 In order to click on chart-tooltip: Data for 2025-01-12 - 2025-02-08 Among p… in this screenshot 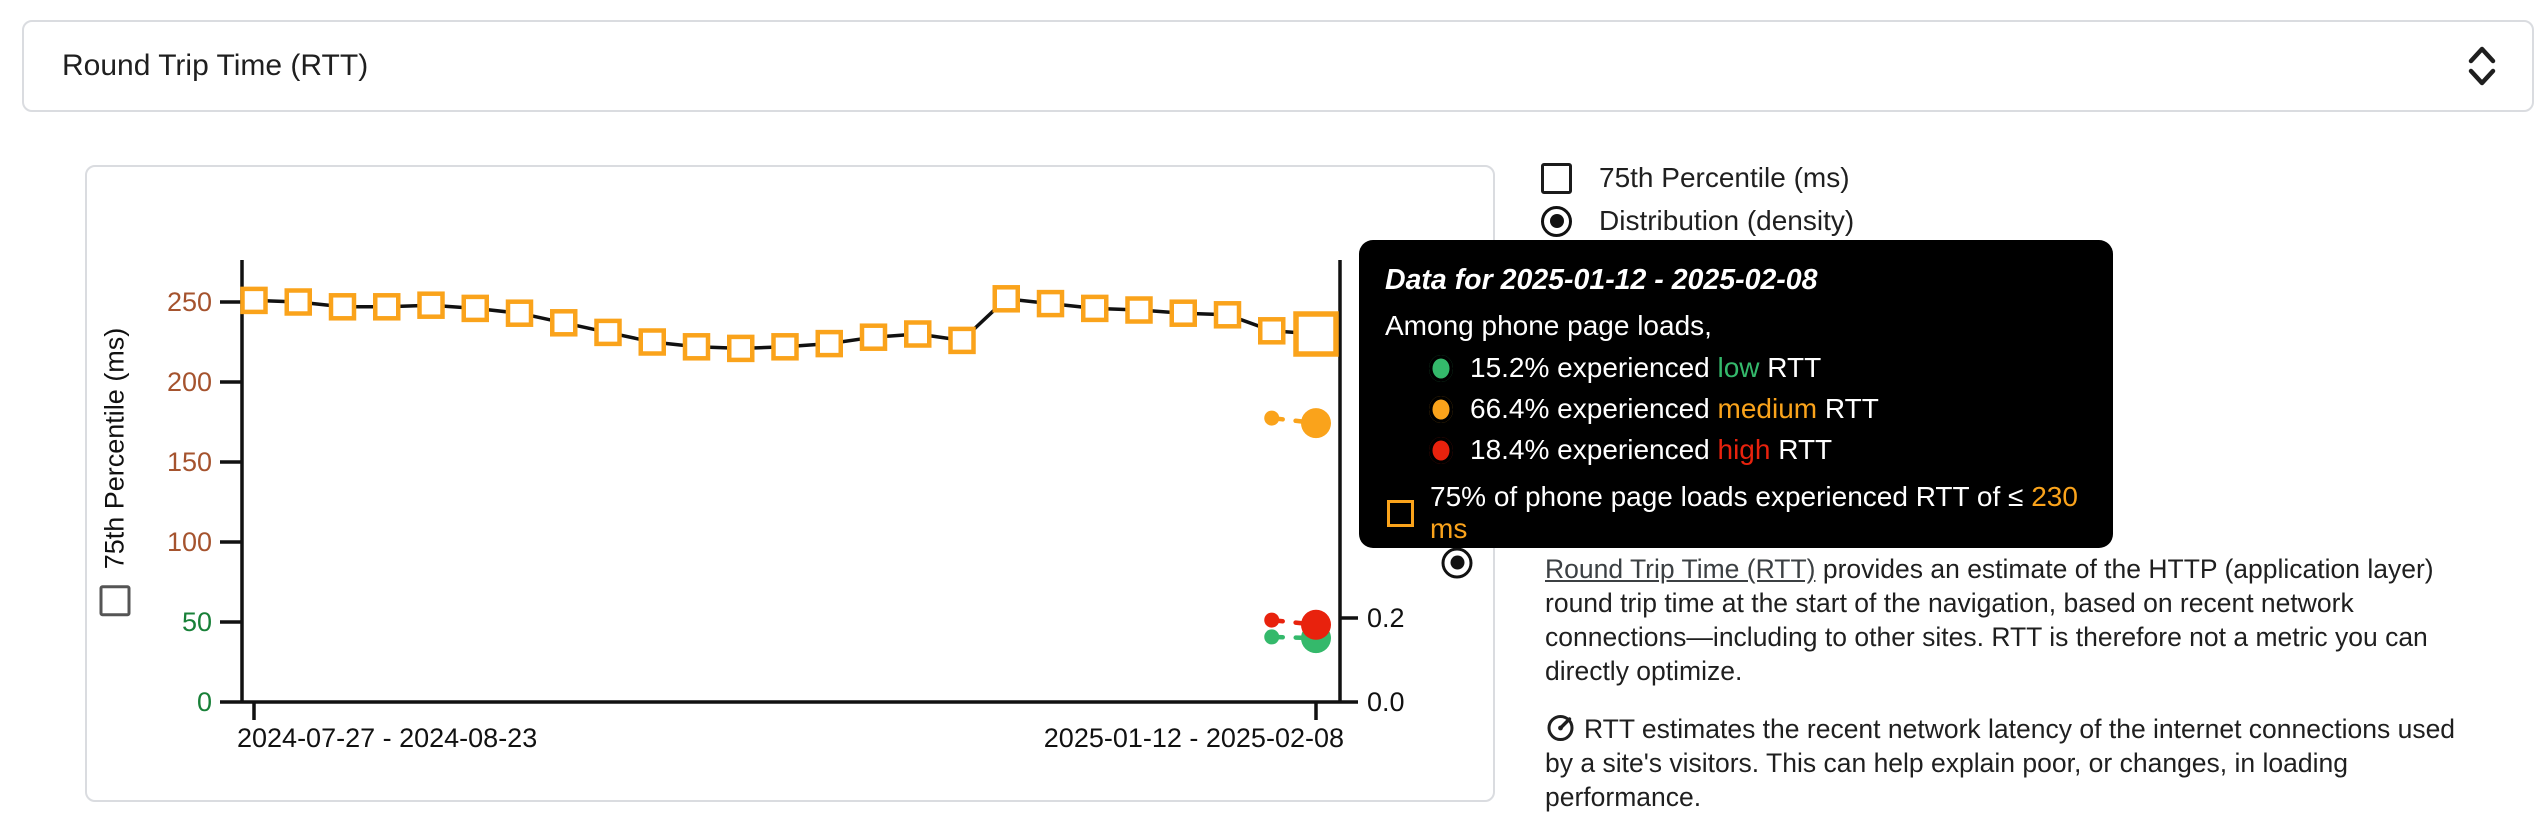, I will do `click(1736, 394)`.